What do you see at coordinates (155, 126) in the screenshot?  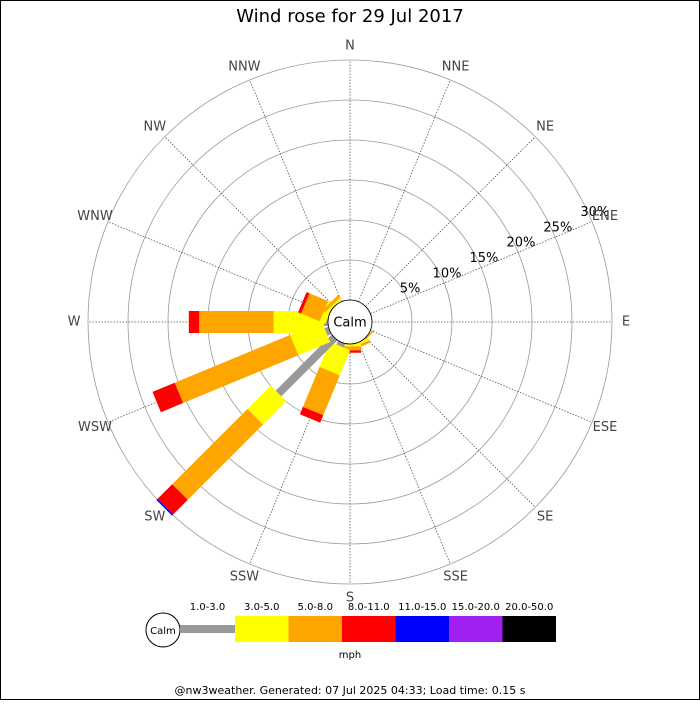 I see `direction-label: NW` at bounding box center [155, 126].